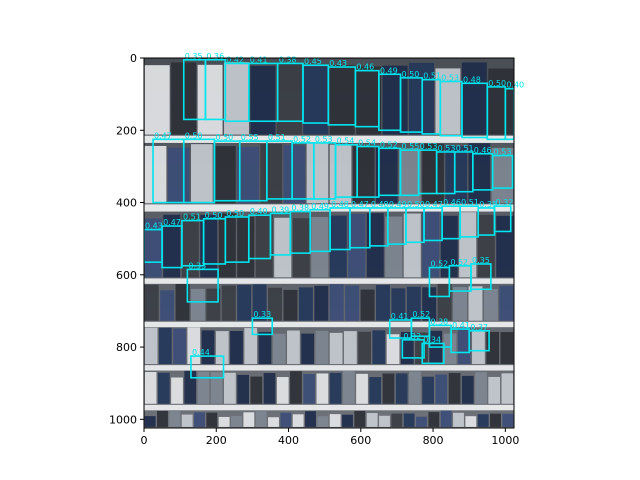 The height and width of the screenshot is (480, 640). Describe the element at coordinates (313, 61) in the screenshot. I see `detection-score: 0.45` at that location.